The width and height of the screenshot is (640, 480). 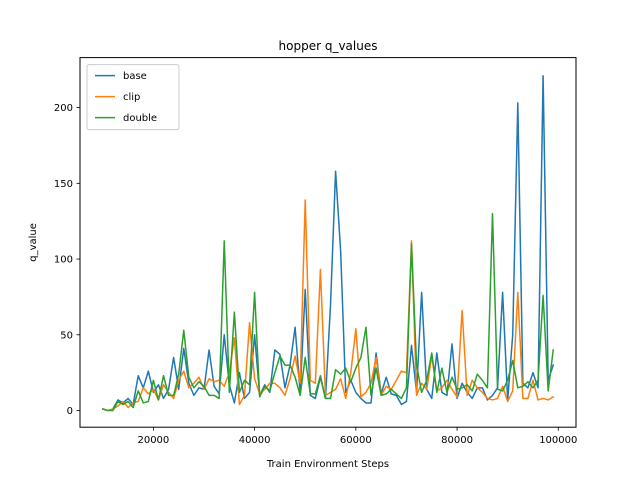 What do you see at coordinates (356, 440) in the screenshot?
I see `x-tick-label: 60000` at bounding box center [356, 440].